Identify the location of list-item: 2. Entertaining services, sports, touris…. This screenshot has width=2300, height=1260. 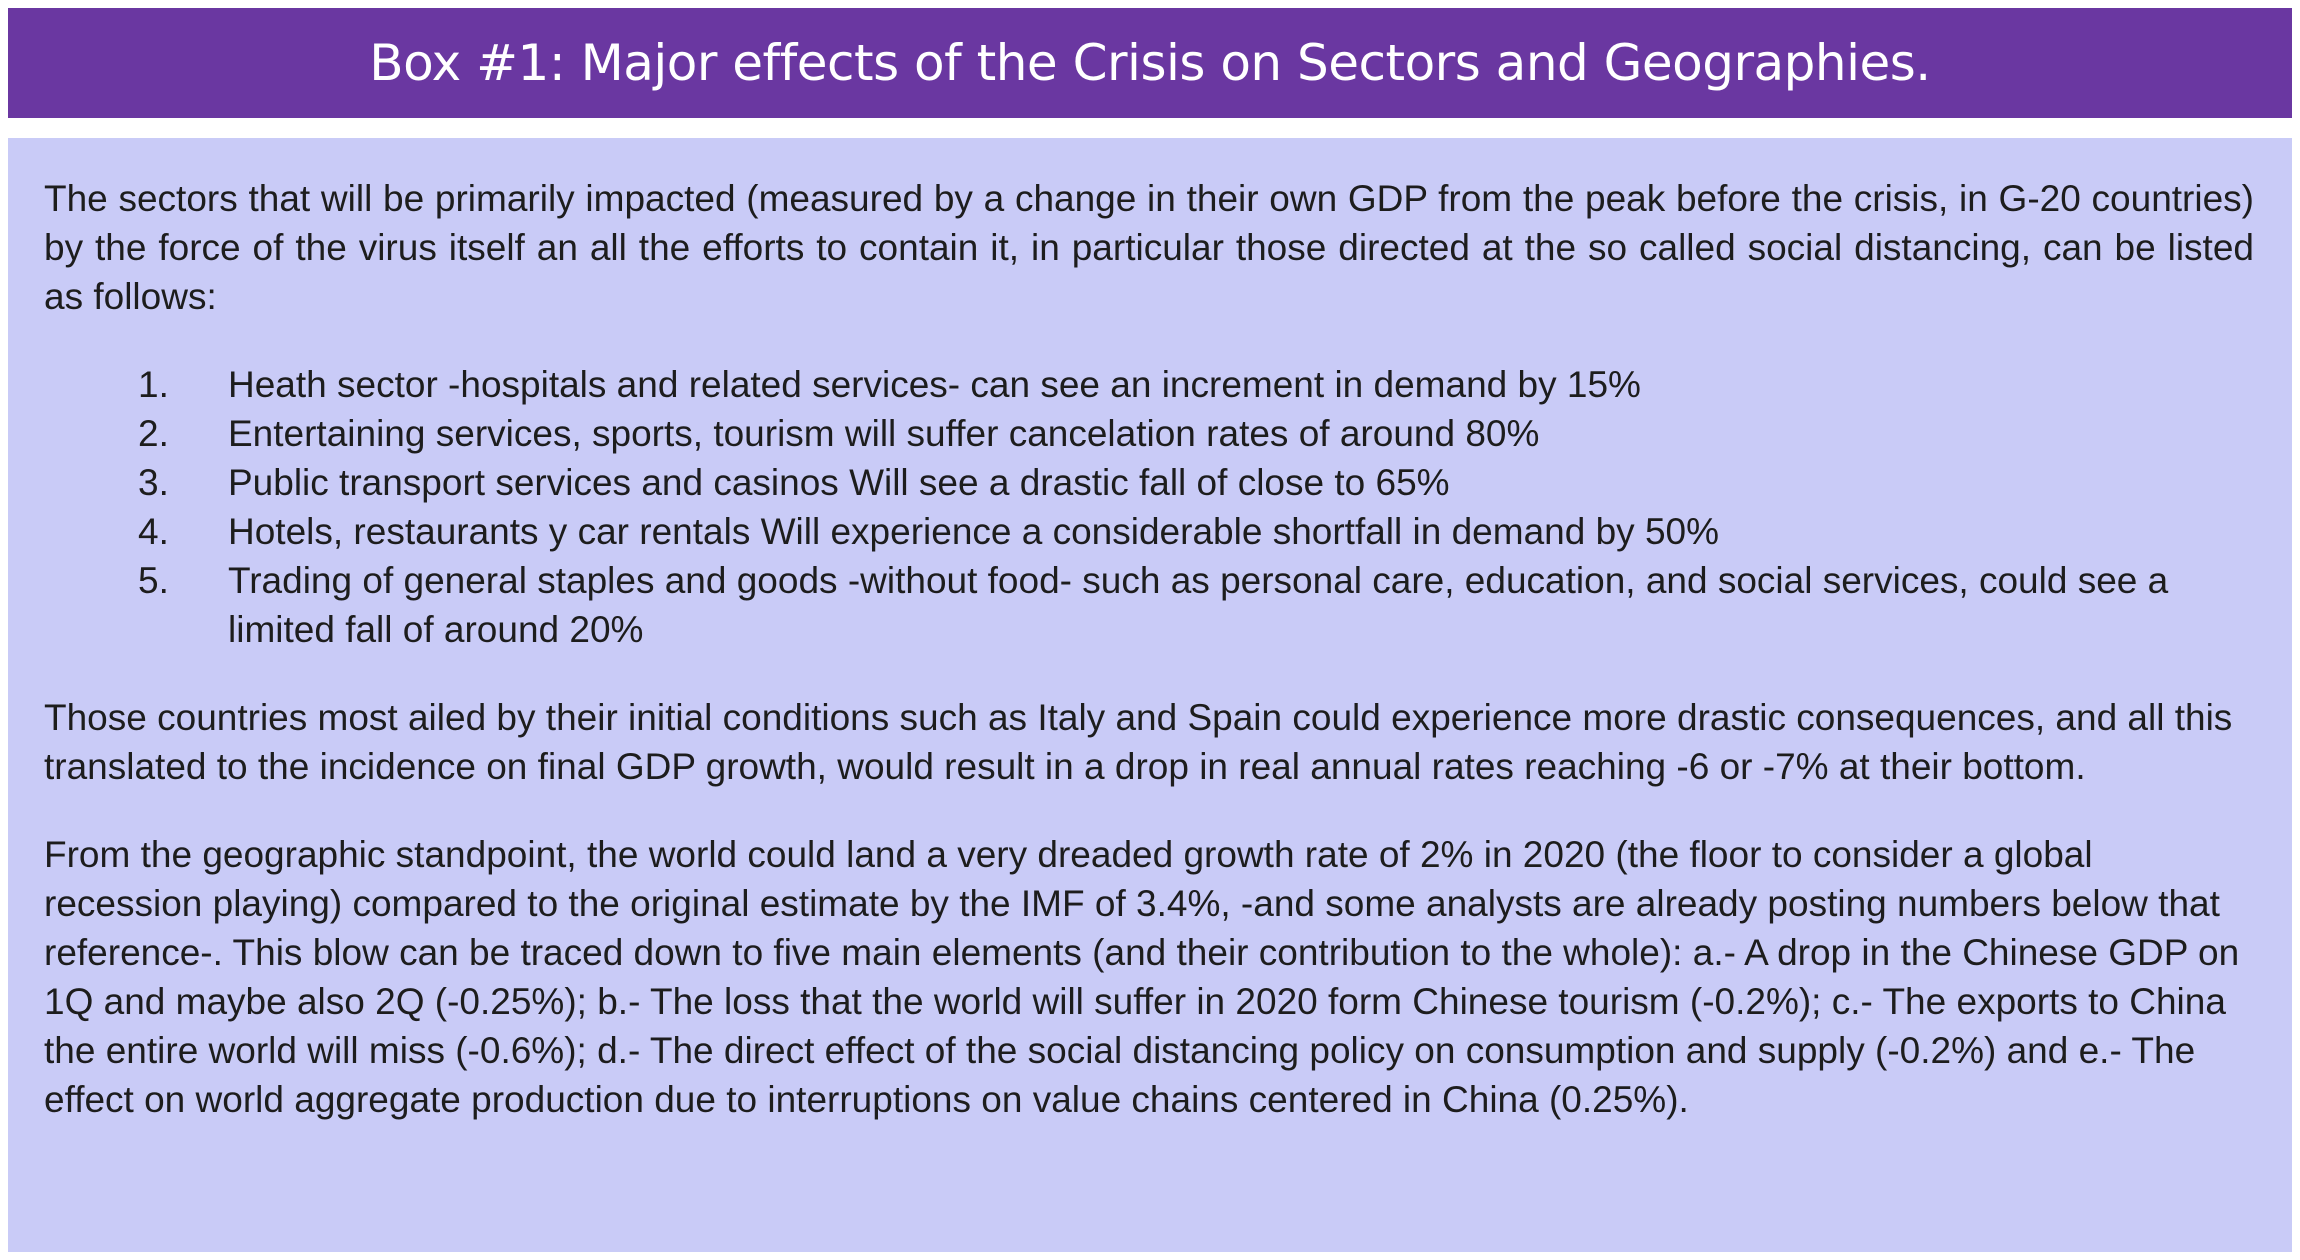
(1196, 433).